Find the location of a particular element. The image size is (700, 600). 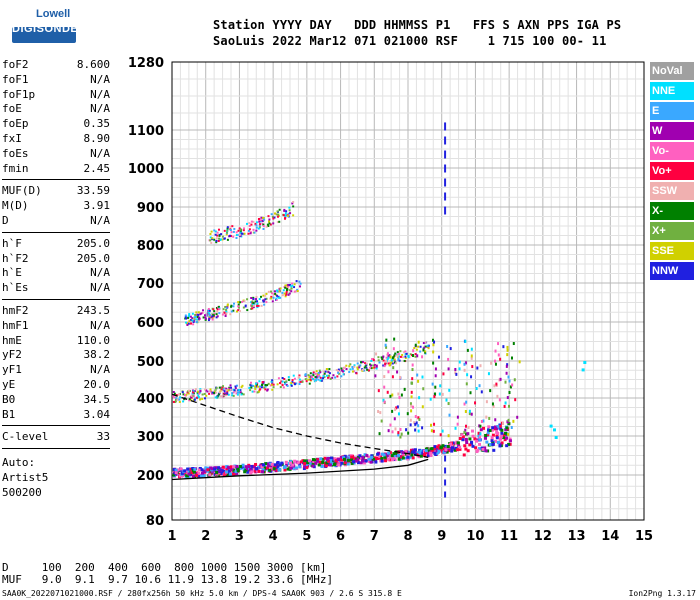

y-tick-label: 80 is located at coordinates (155, 521).